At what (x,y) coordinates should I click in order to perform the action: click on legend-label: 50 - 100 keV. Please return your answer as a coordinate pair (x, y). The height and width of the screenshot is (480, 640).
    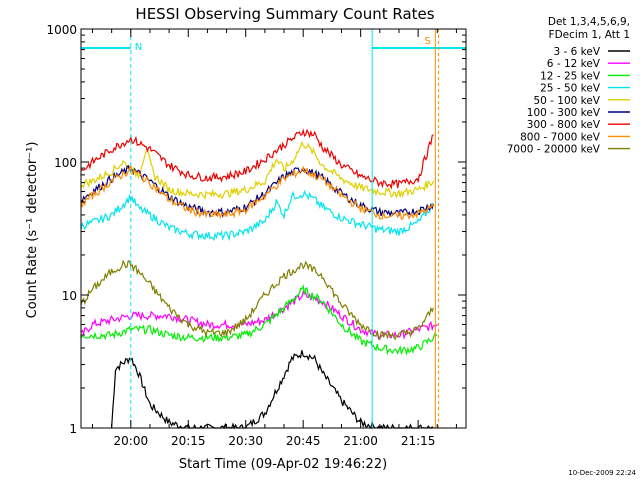
    Looking at the image, I should click on (566, 101).